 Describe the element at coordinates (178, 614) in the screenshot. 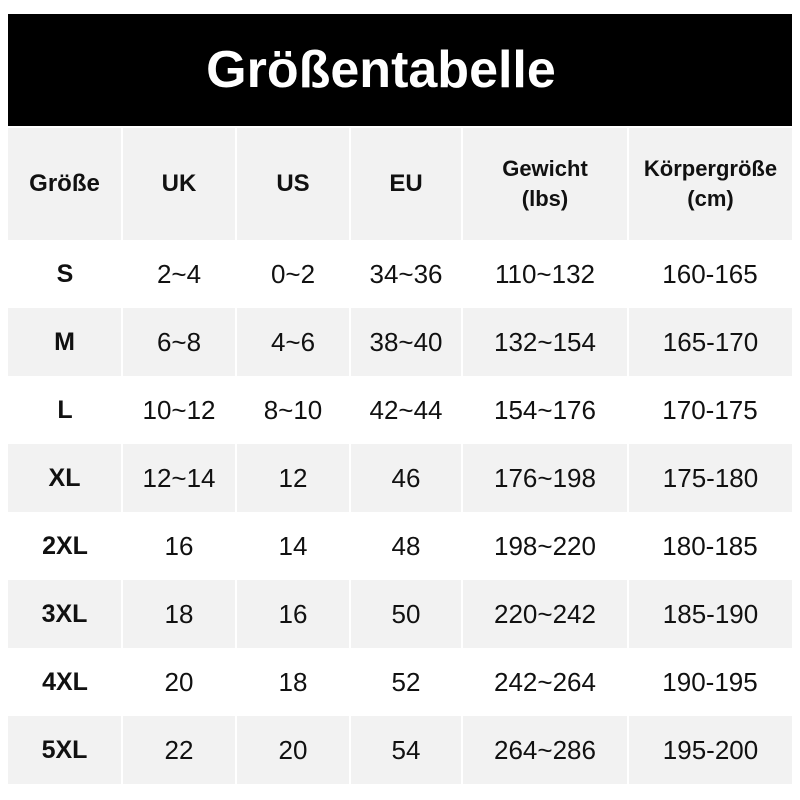

I see `cell-uk: 18` at that location.